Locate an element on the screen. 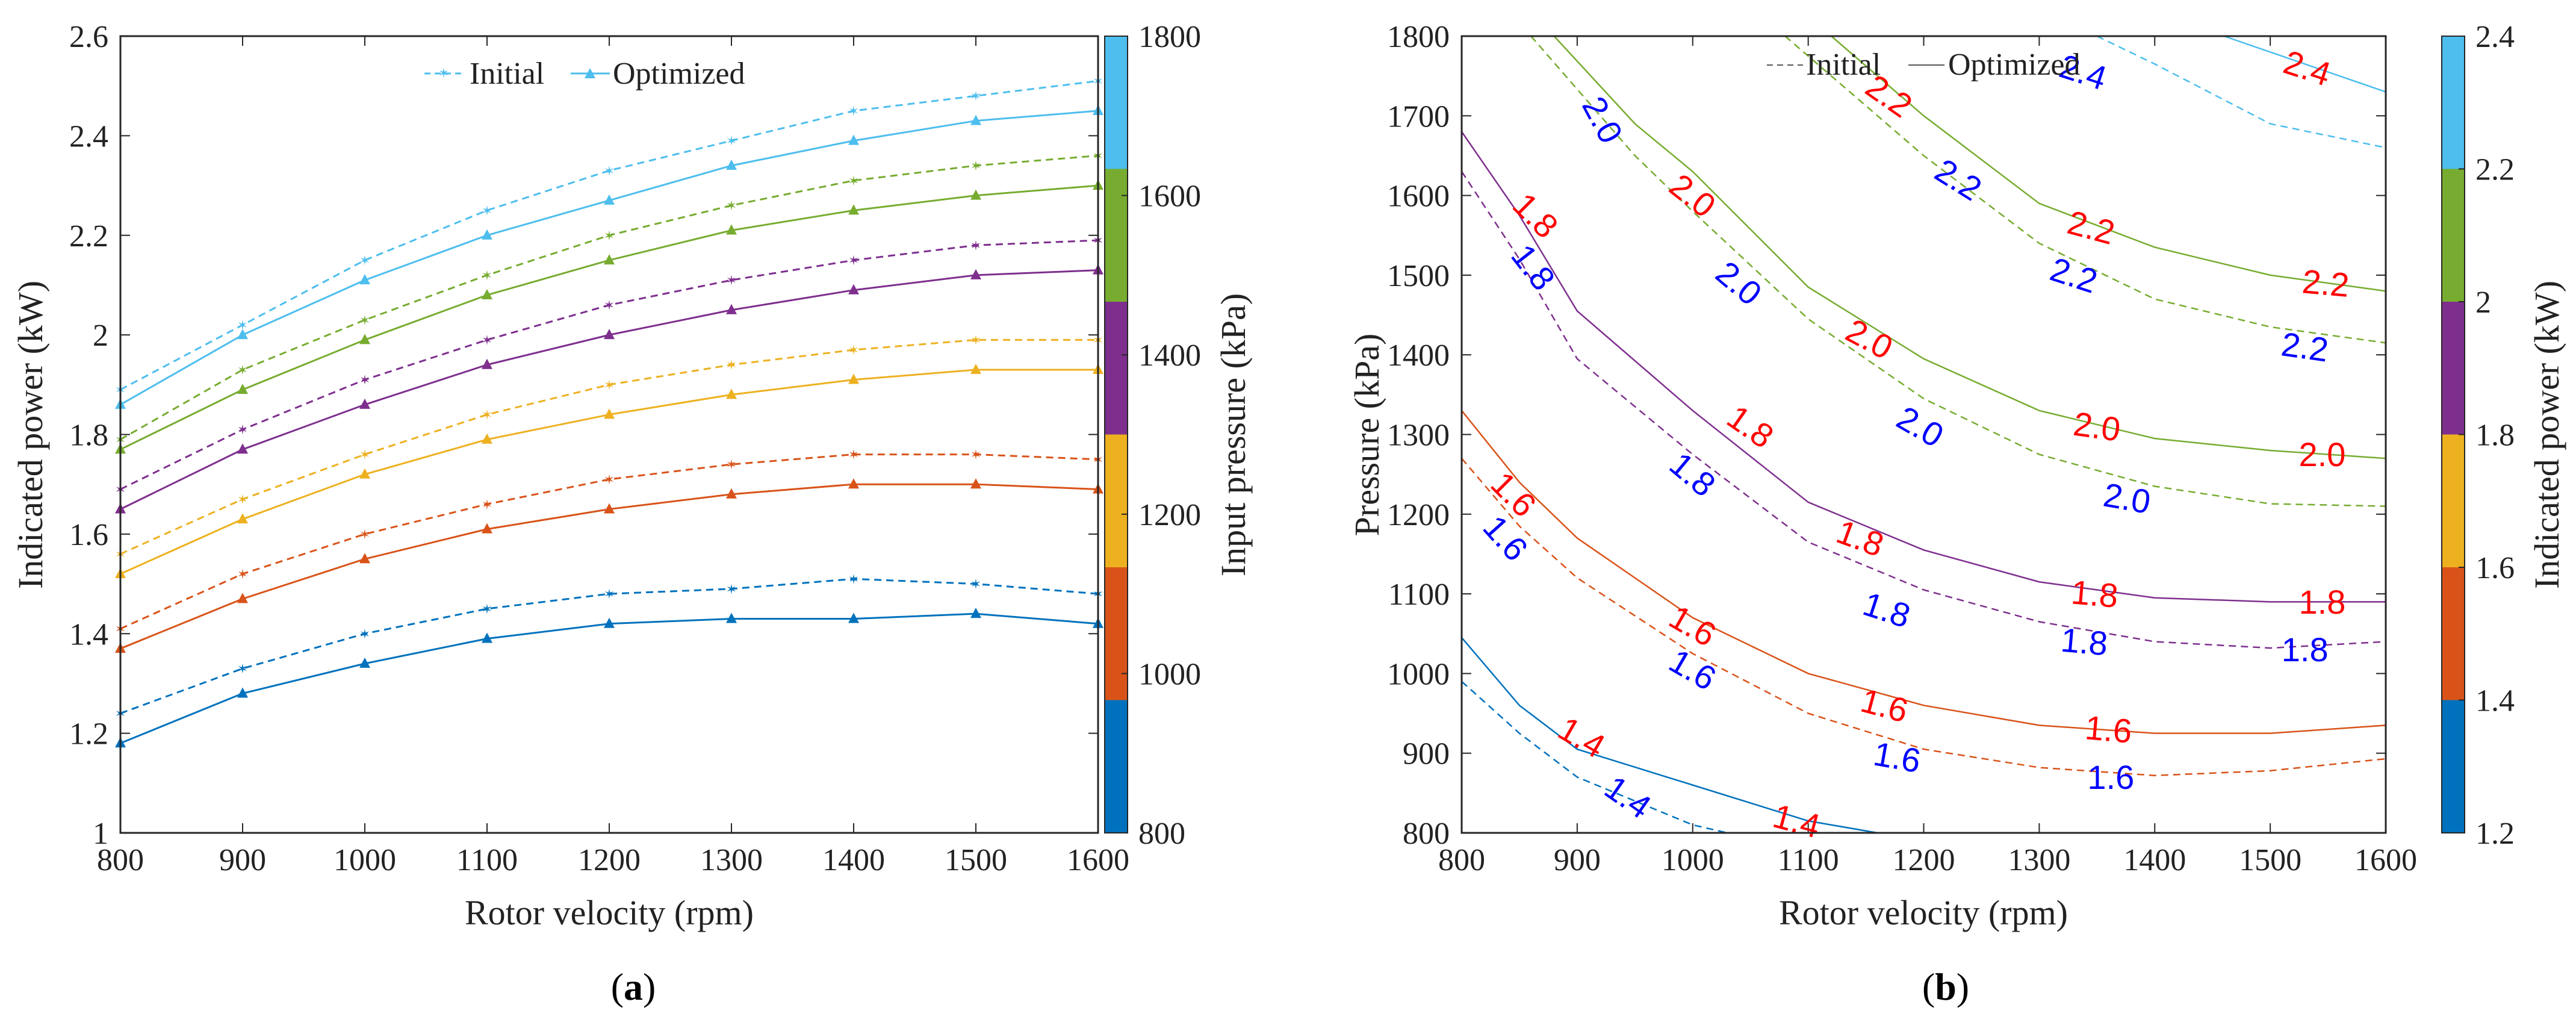 The image size is (2576, 1031). x-tick-label: 900 is located at coordinates (242, 860).